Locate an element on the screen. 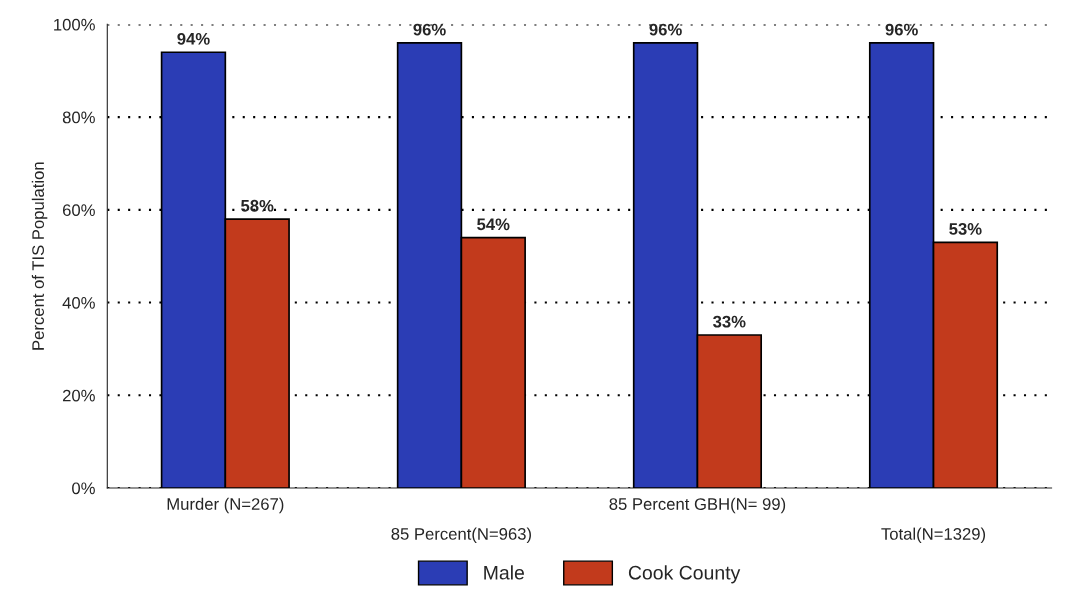 Image resolution: width=1073 pixels, height=610 pixels. y-tick-label: 20% is located at coordinates (78, 395).